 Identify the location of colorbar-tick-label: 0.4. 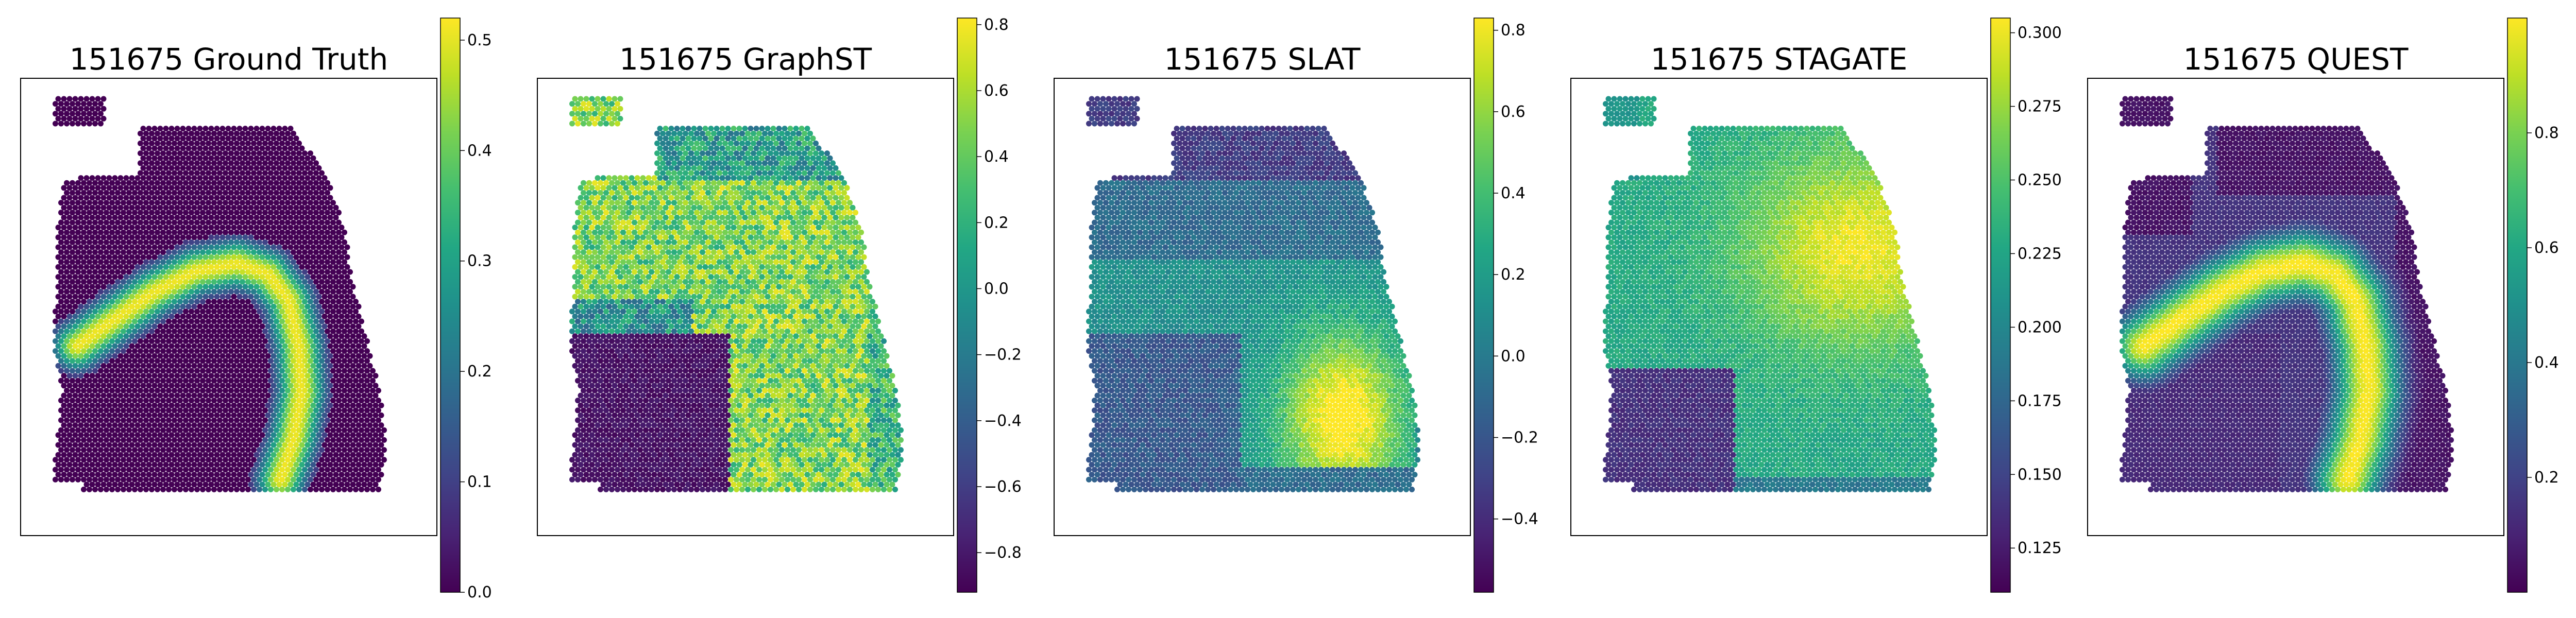
(479, 151).